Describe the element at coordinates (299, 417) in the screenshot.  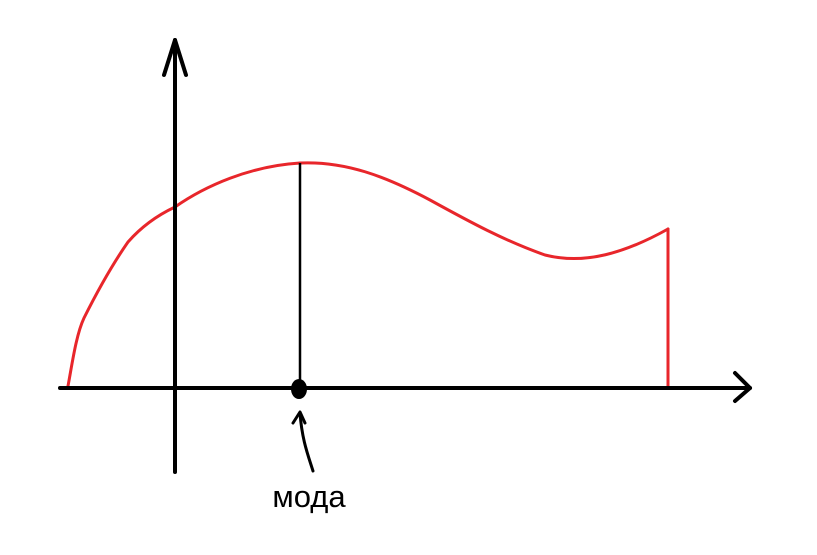
I see `pointer-arrow-icon` at that location.